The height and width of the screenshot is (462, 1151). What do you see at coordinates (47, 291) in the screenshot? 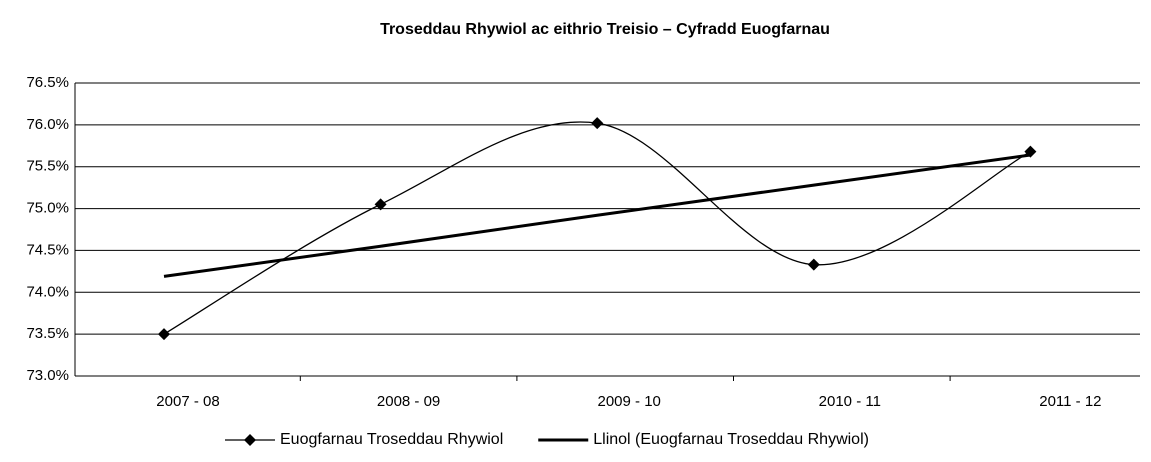
I see `y-tick-label: 74.0%` at bounding box center [47, 291].